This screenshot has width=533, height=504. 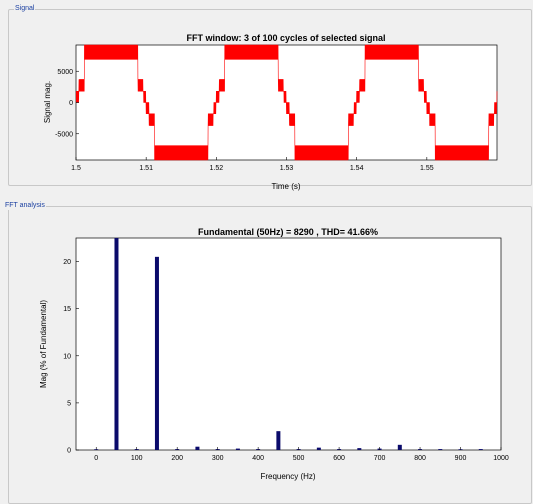 What do you see at coordinates (71, 103) in the screenshot?
I see `signal-y-tick-label: 0` at bounding box center [71, 103].